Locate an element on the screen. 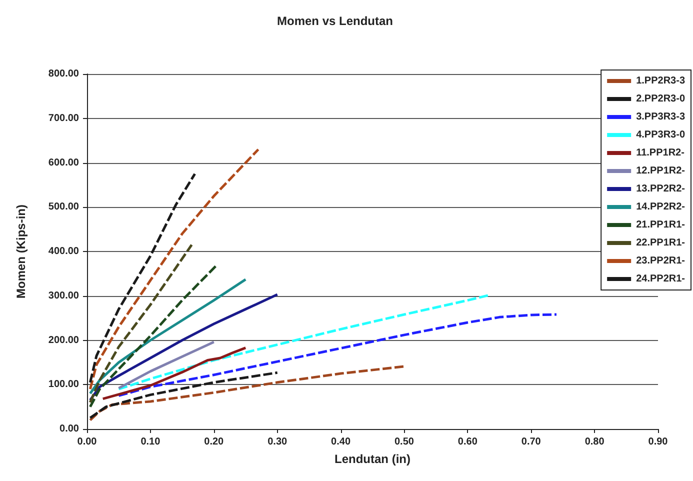 The image size is (693, 481). y-tick-label: 800.00 is located at coordinates (64, 74).